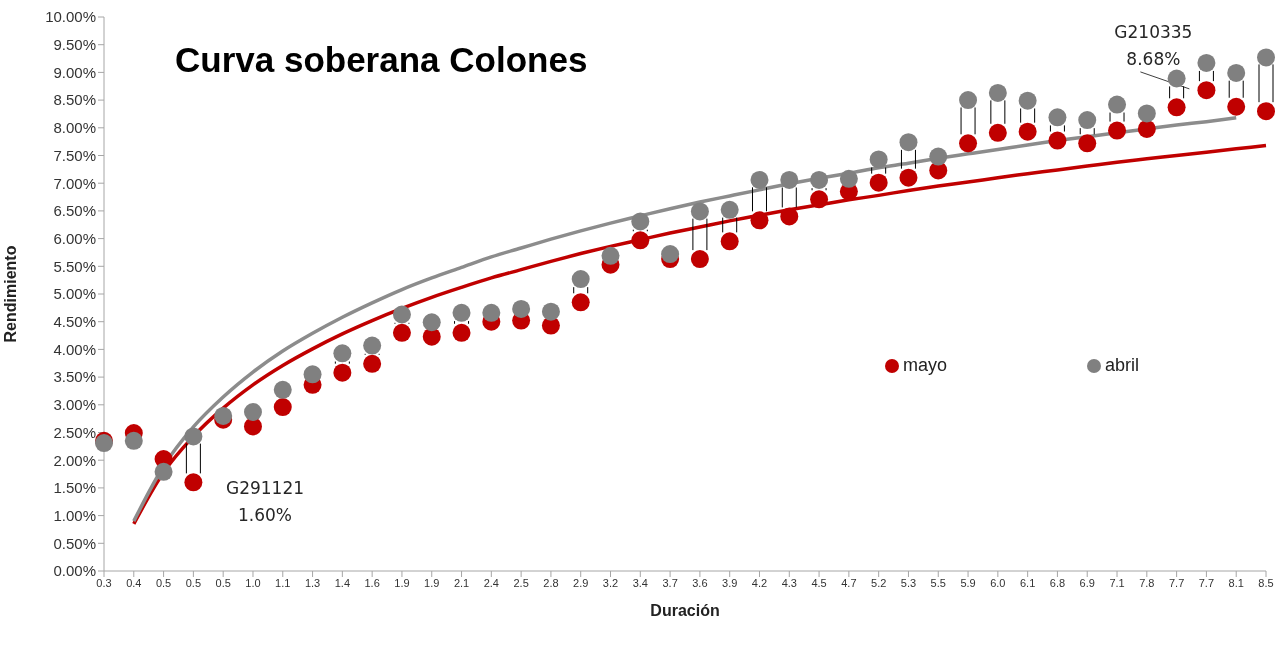 The height and width of the screenshot is (645, 1288). What do you see at coordinates (104, 582) in the screenshot?
I see `x-tick-label: 0.3` at bounding box center [104, 582].